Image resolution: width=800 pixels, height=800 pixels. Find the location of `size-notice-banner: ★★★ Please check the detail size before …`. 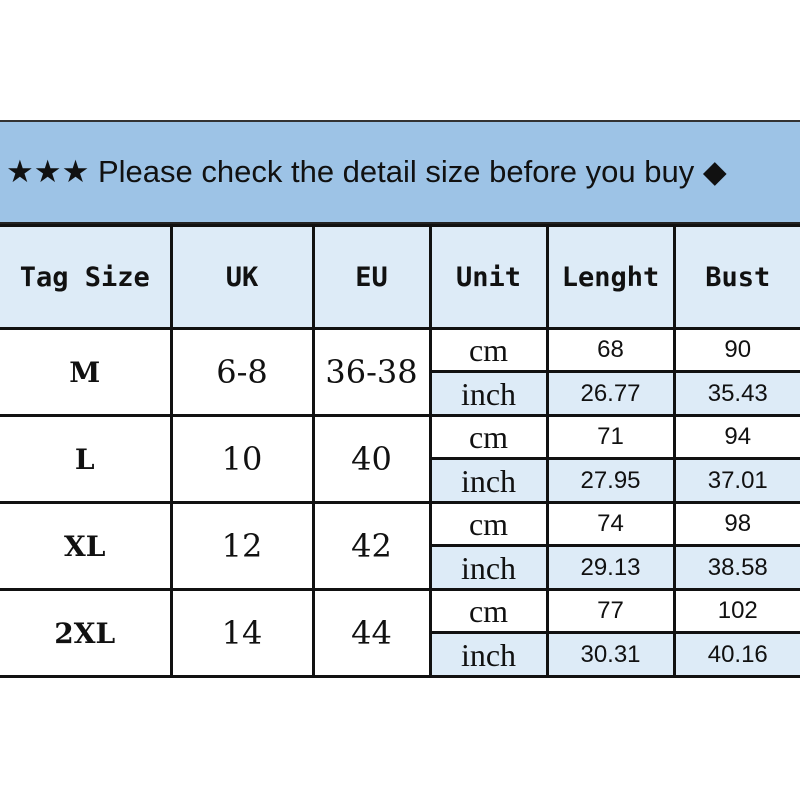

size-notice-banner: ★★★ Please check the detail size before … is located at coordinates (400, 172).